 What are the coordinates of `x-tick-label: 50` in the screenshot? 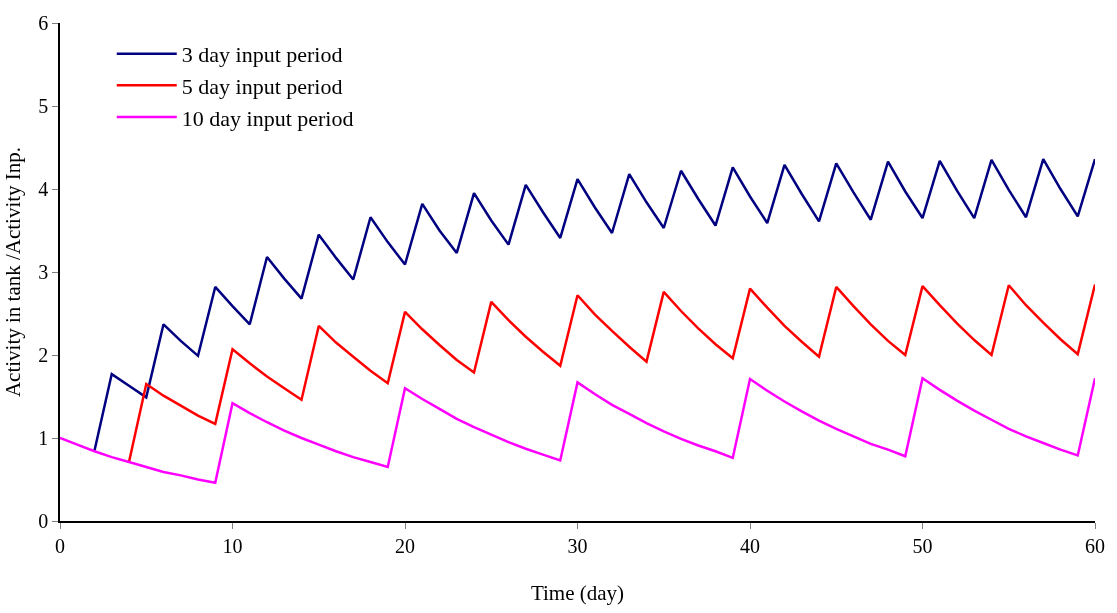 It's located at (922, 545).